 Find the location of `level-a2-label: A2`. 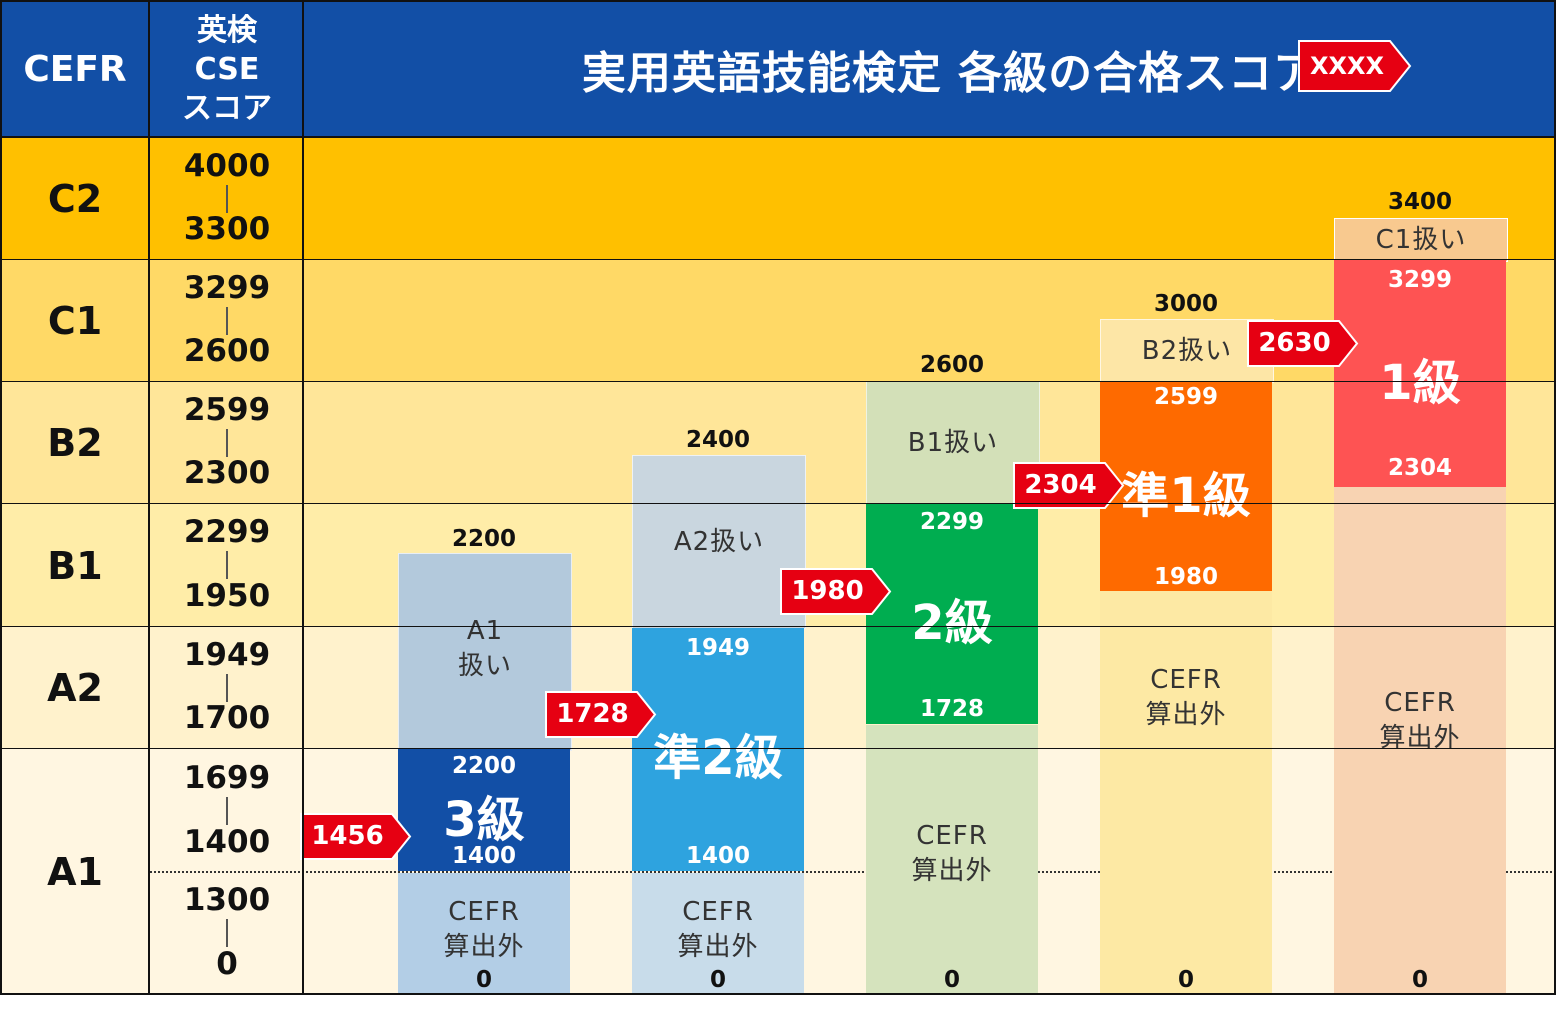

level-a2-label: A2 is located at coordinates (75, 688).